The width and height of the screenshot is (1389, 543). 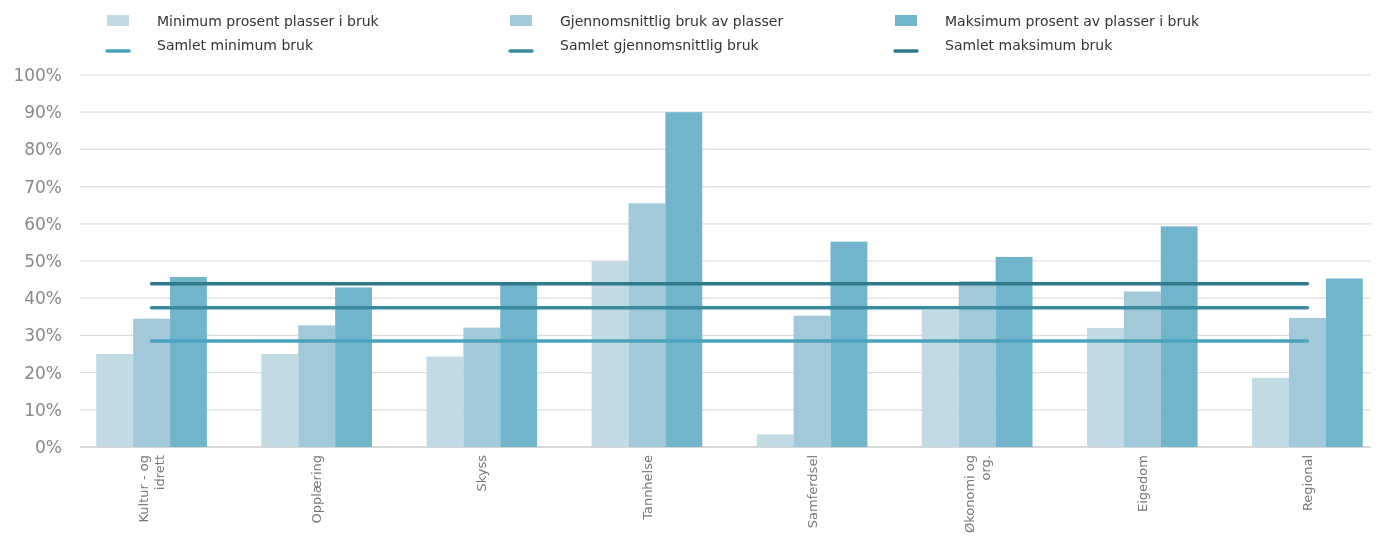 I want to click on y-tick-label: 20%, so click(x=43, y=372).